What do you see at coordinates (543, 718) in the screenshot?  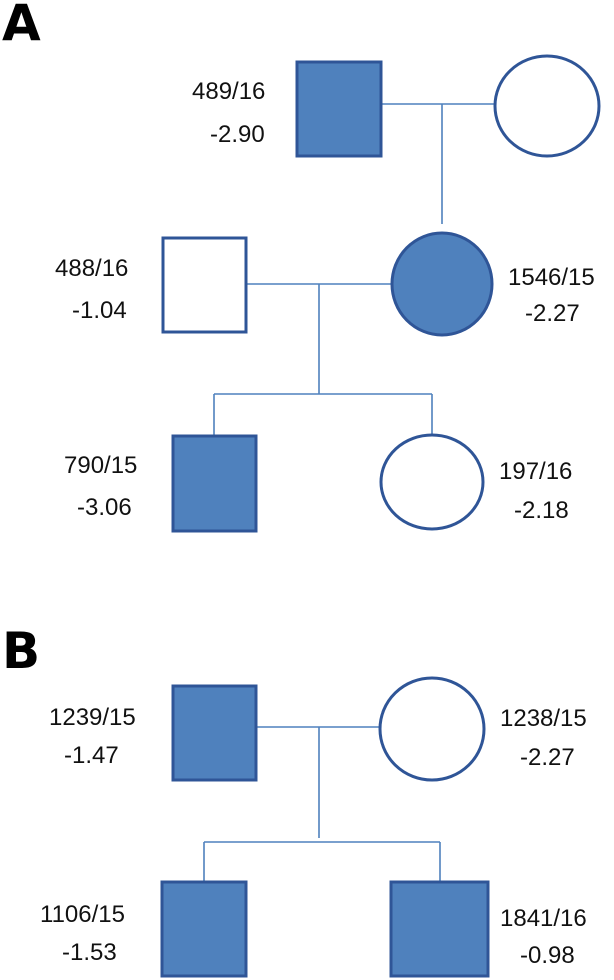 I see `individual-id-label: 1238/15` at bounding box center [543, 718].